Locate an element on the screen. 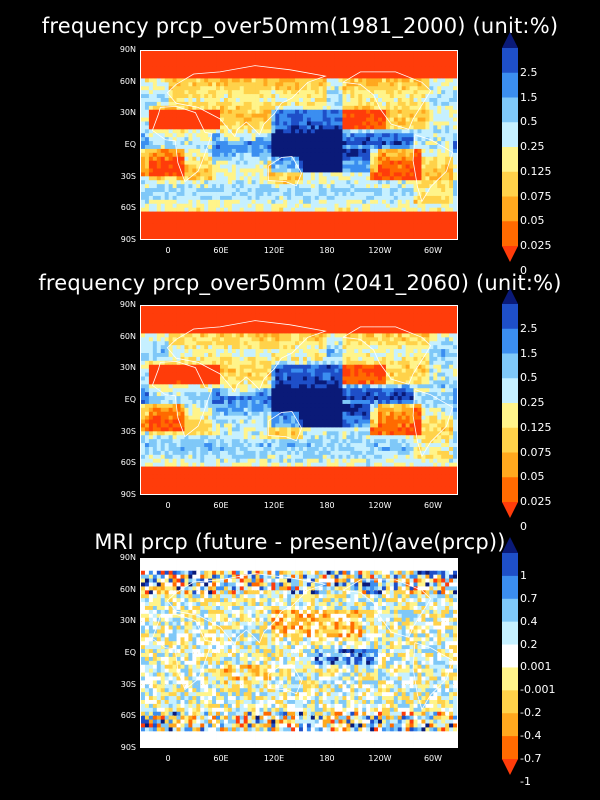 The image size is (600, 800). colorbar-label: -0.4 is located at coordinates (531, 736).